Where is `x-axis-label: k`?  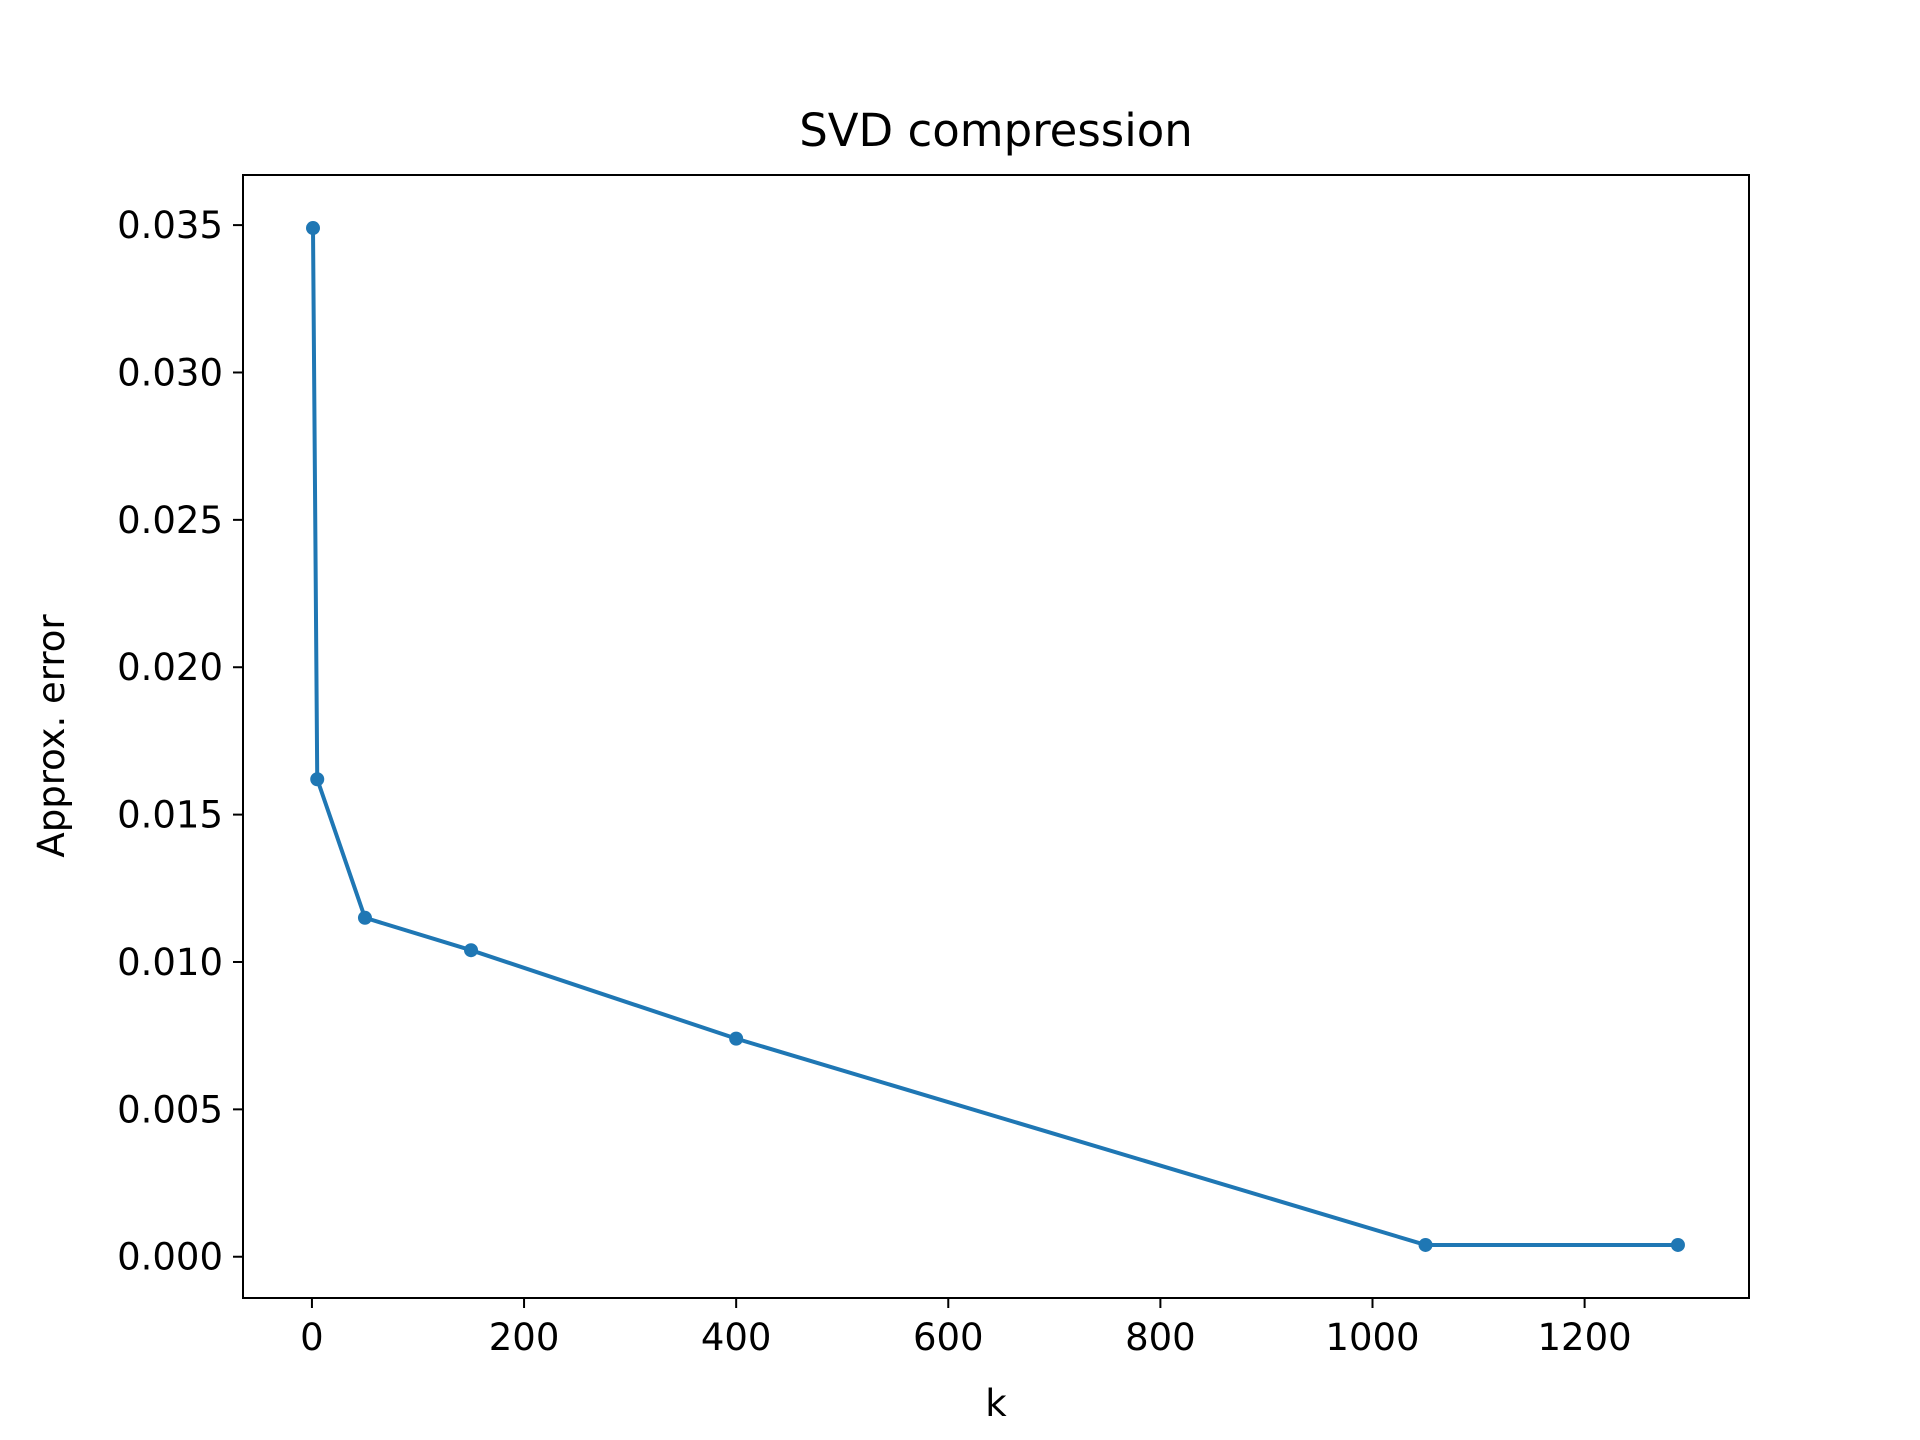
x-axis-label: k is located at coordinates (996, 1403).